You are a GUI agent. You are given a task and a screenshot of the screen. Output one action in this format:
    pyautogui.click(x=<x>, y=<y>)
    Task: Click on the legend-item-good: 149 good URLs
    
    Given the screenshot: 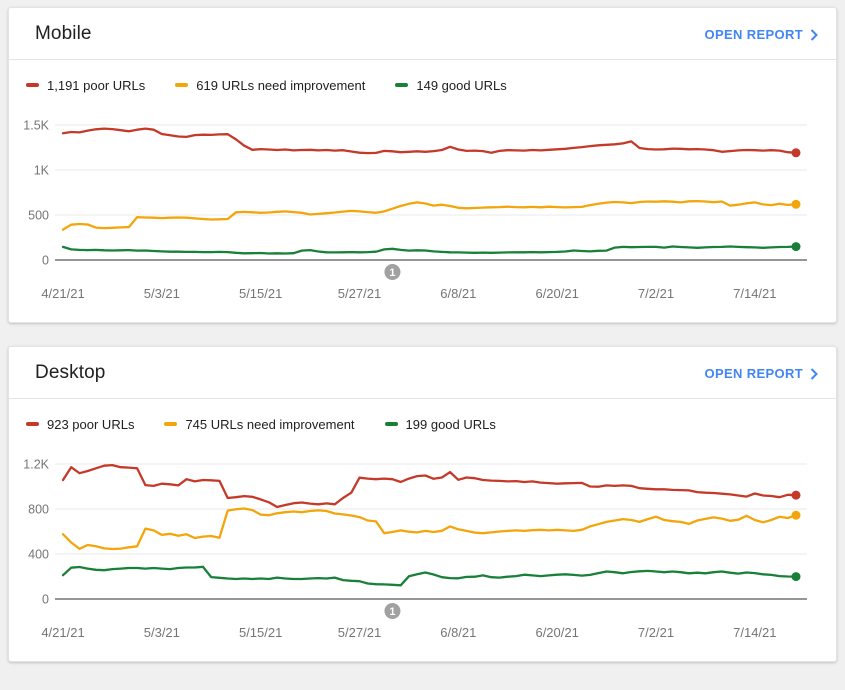 What is the action you would take?
    pyautogui.click(x=451, y=85)
    